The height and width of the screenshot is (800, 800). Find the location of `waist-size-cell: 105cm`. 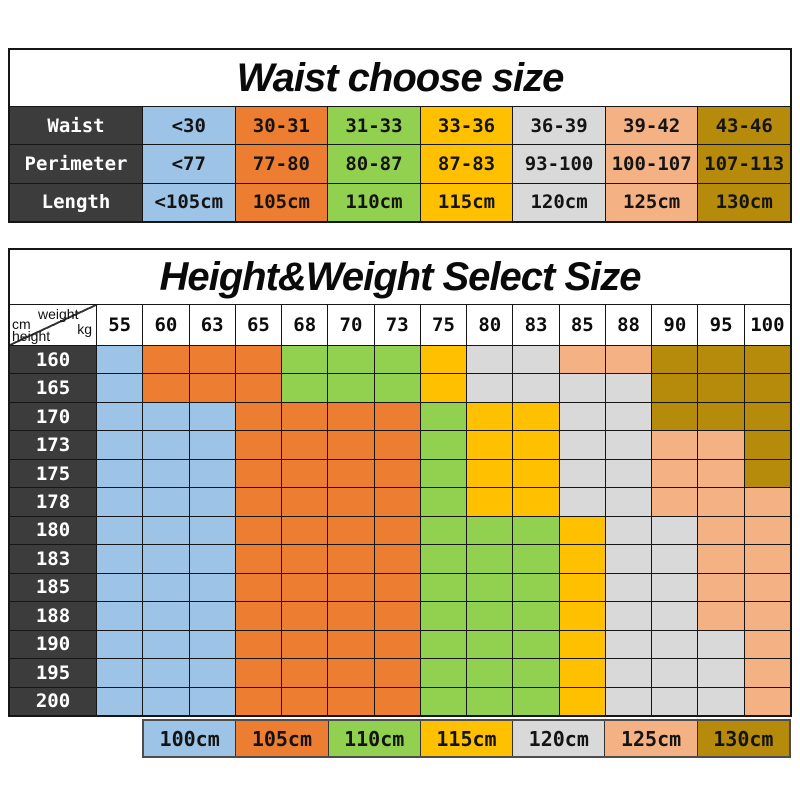

waist-size-cell: 105cm is located at coordinates (281, 202).